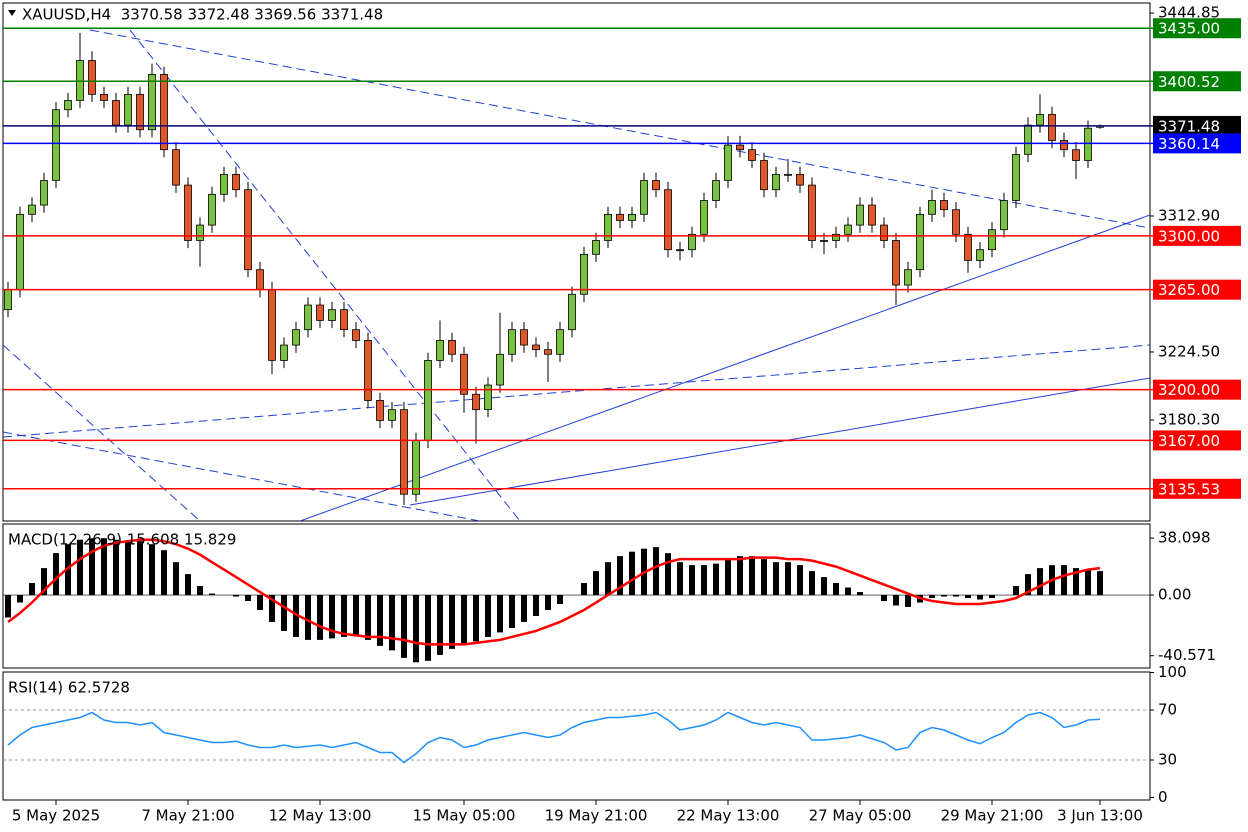 Image resolution: width=1248 pixels, height=832 pixels. I want to click on indicator-label: RSI(14) 62.5728, so click(69, 688).